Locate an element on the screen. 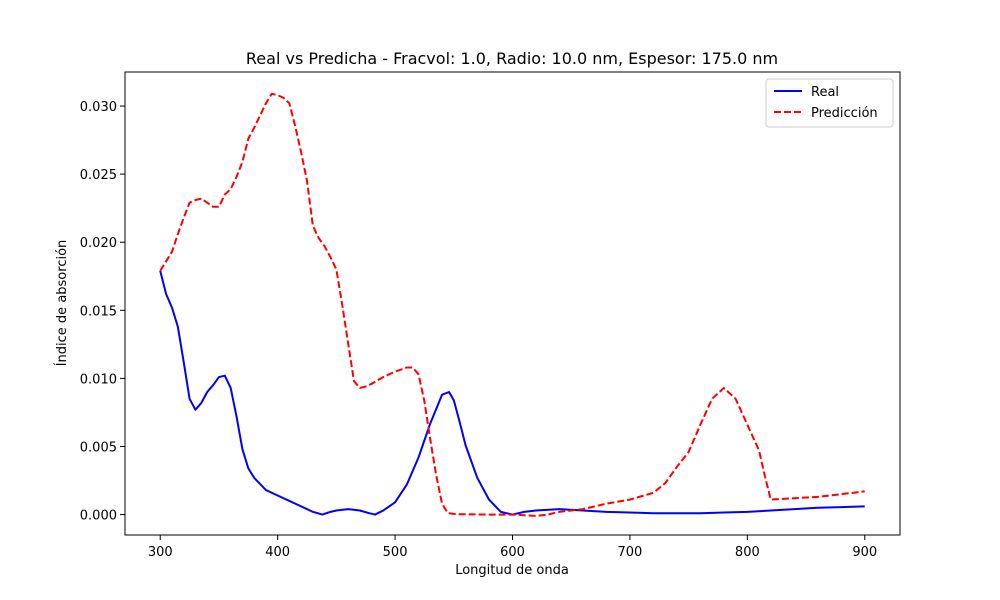  x-tick-label: 700 is located at coordinates (630, 552).